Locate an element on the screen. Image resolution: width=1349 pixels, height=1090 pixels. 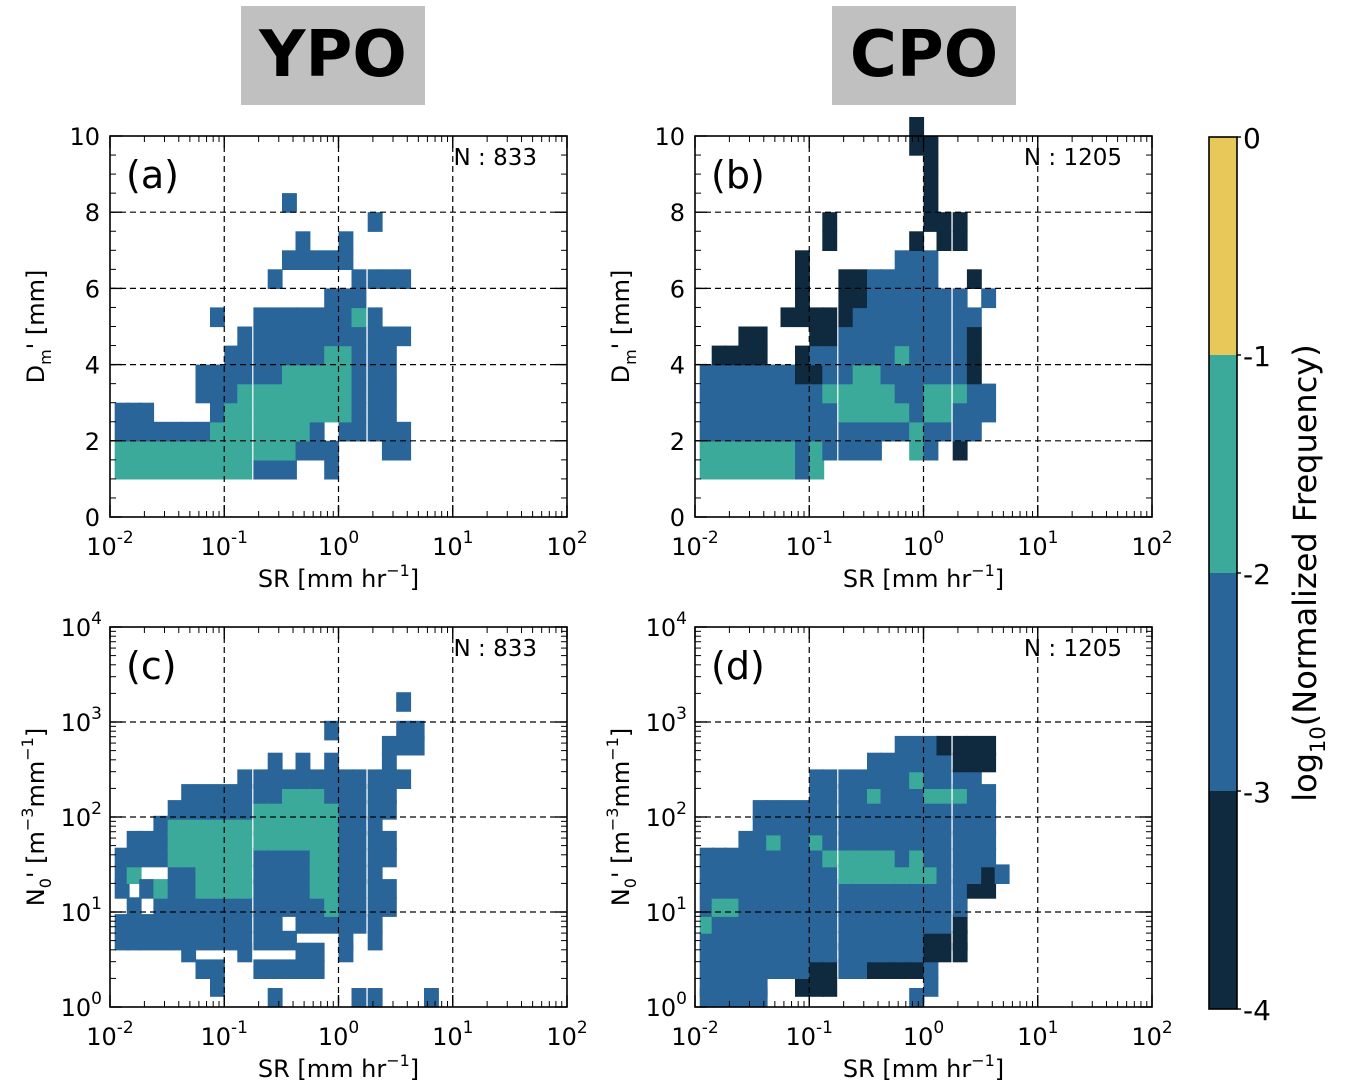
title-cpo: CPO is located at coordinates (924, 55).